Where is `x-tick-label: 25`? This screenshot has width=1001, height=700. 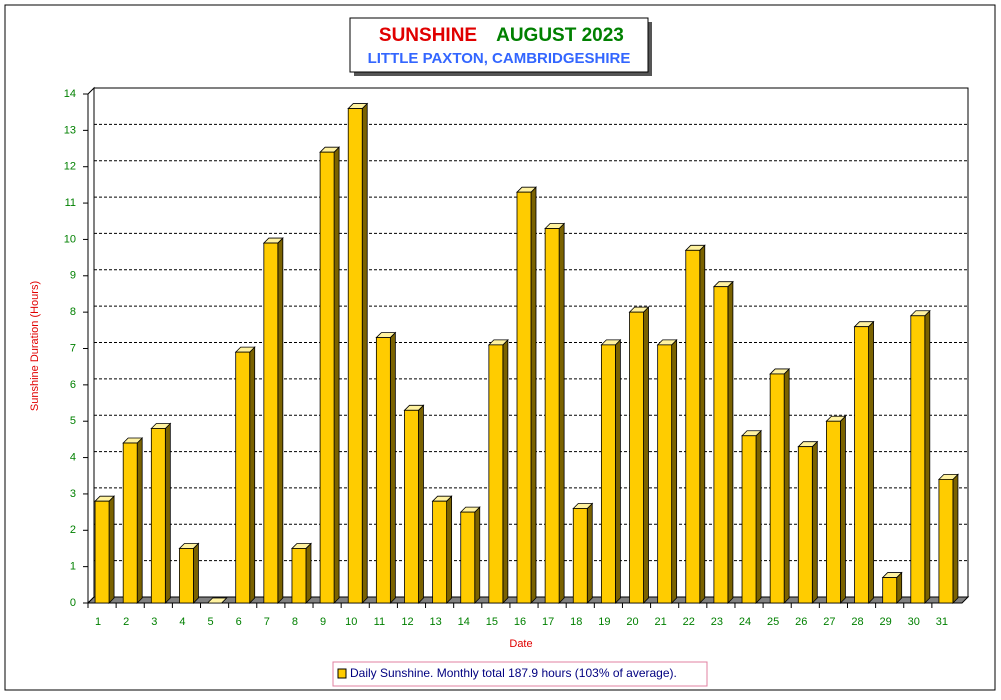
x-tick-label: 25 is located at coordinates (773, 622).